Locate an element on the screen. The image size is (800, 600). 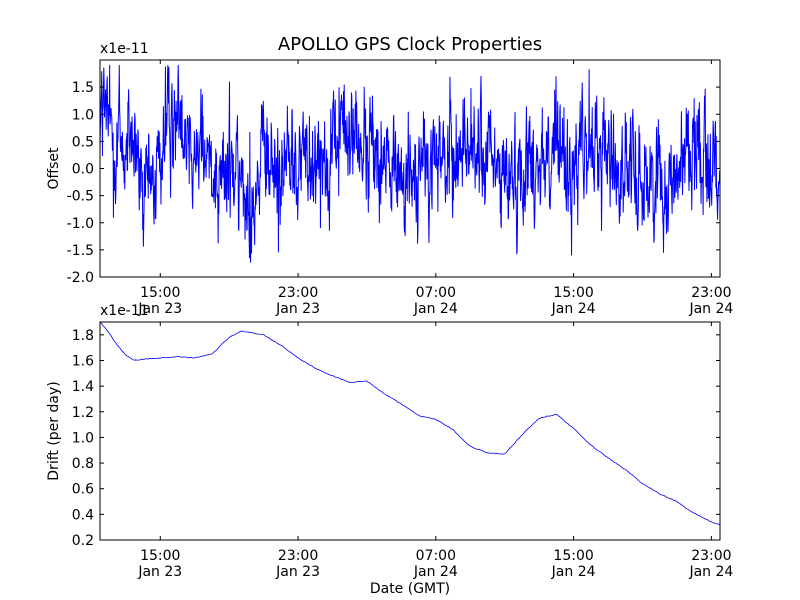
offset-xtick-hour-label: 07:00 is located at coordinates (436, 293).